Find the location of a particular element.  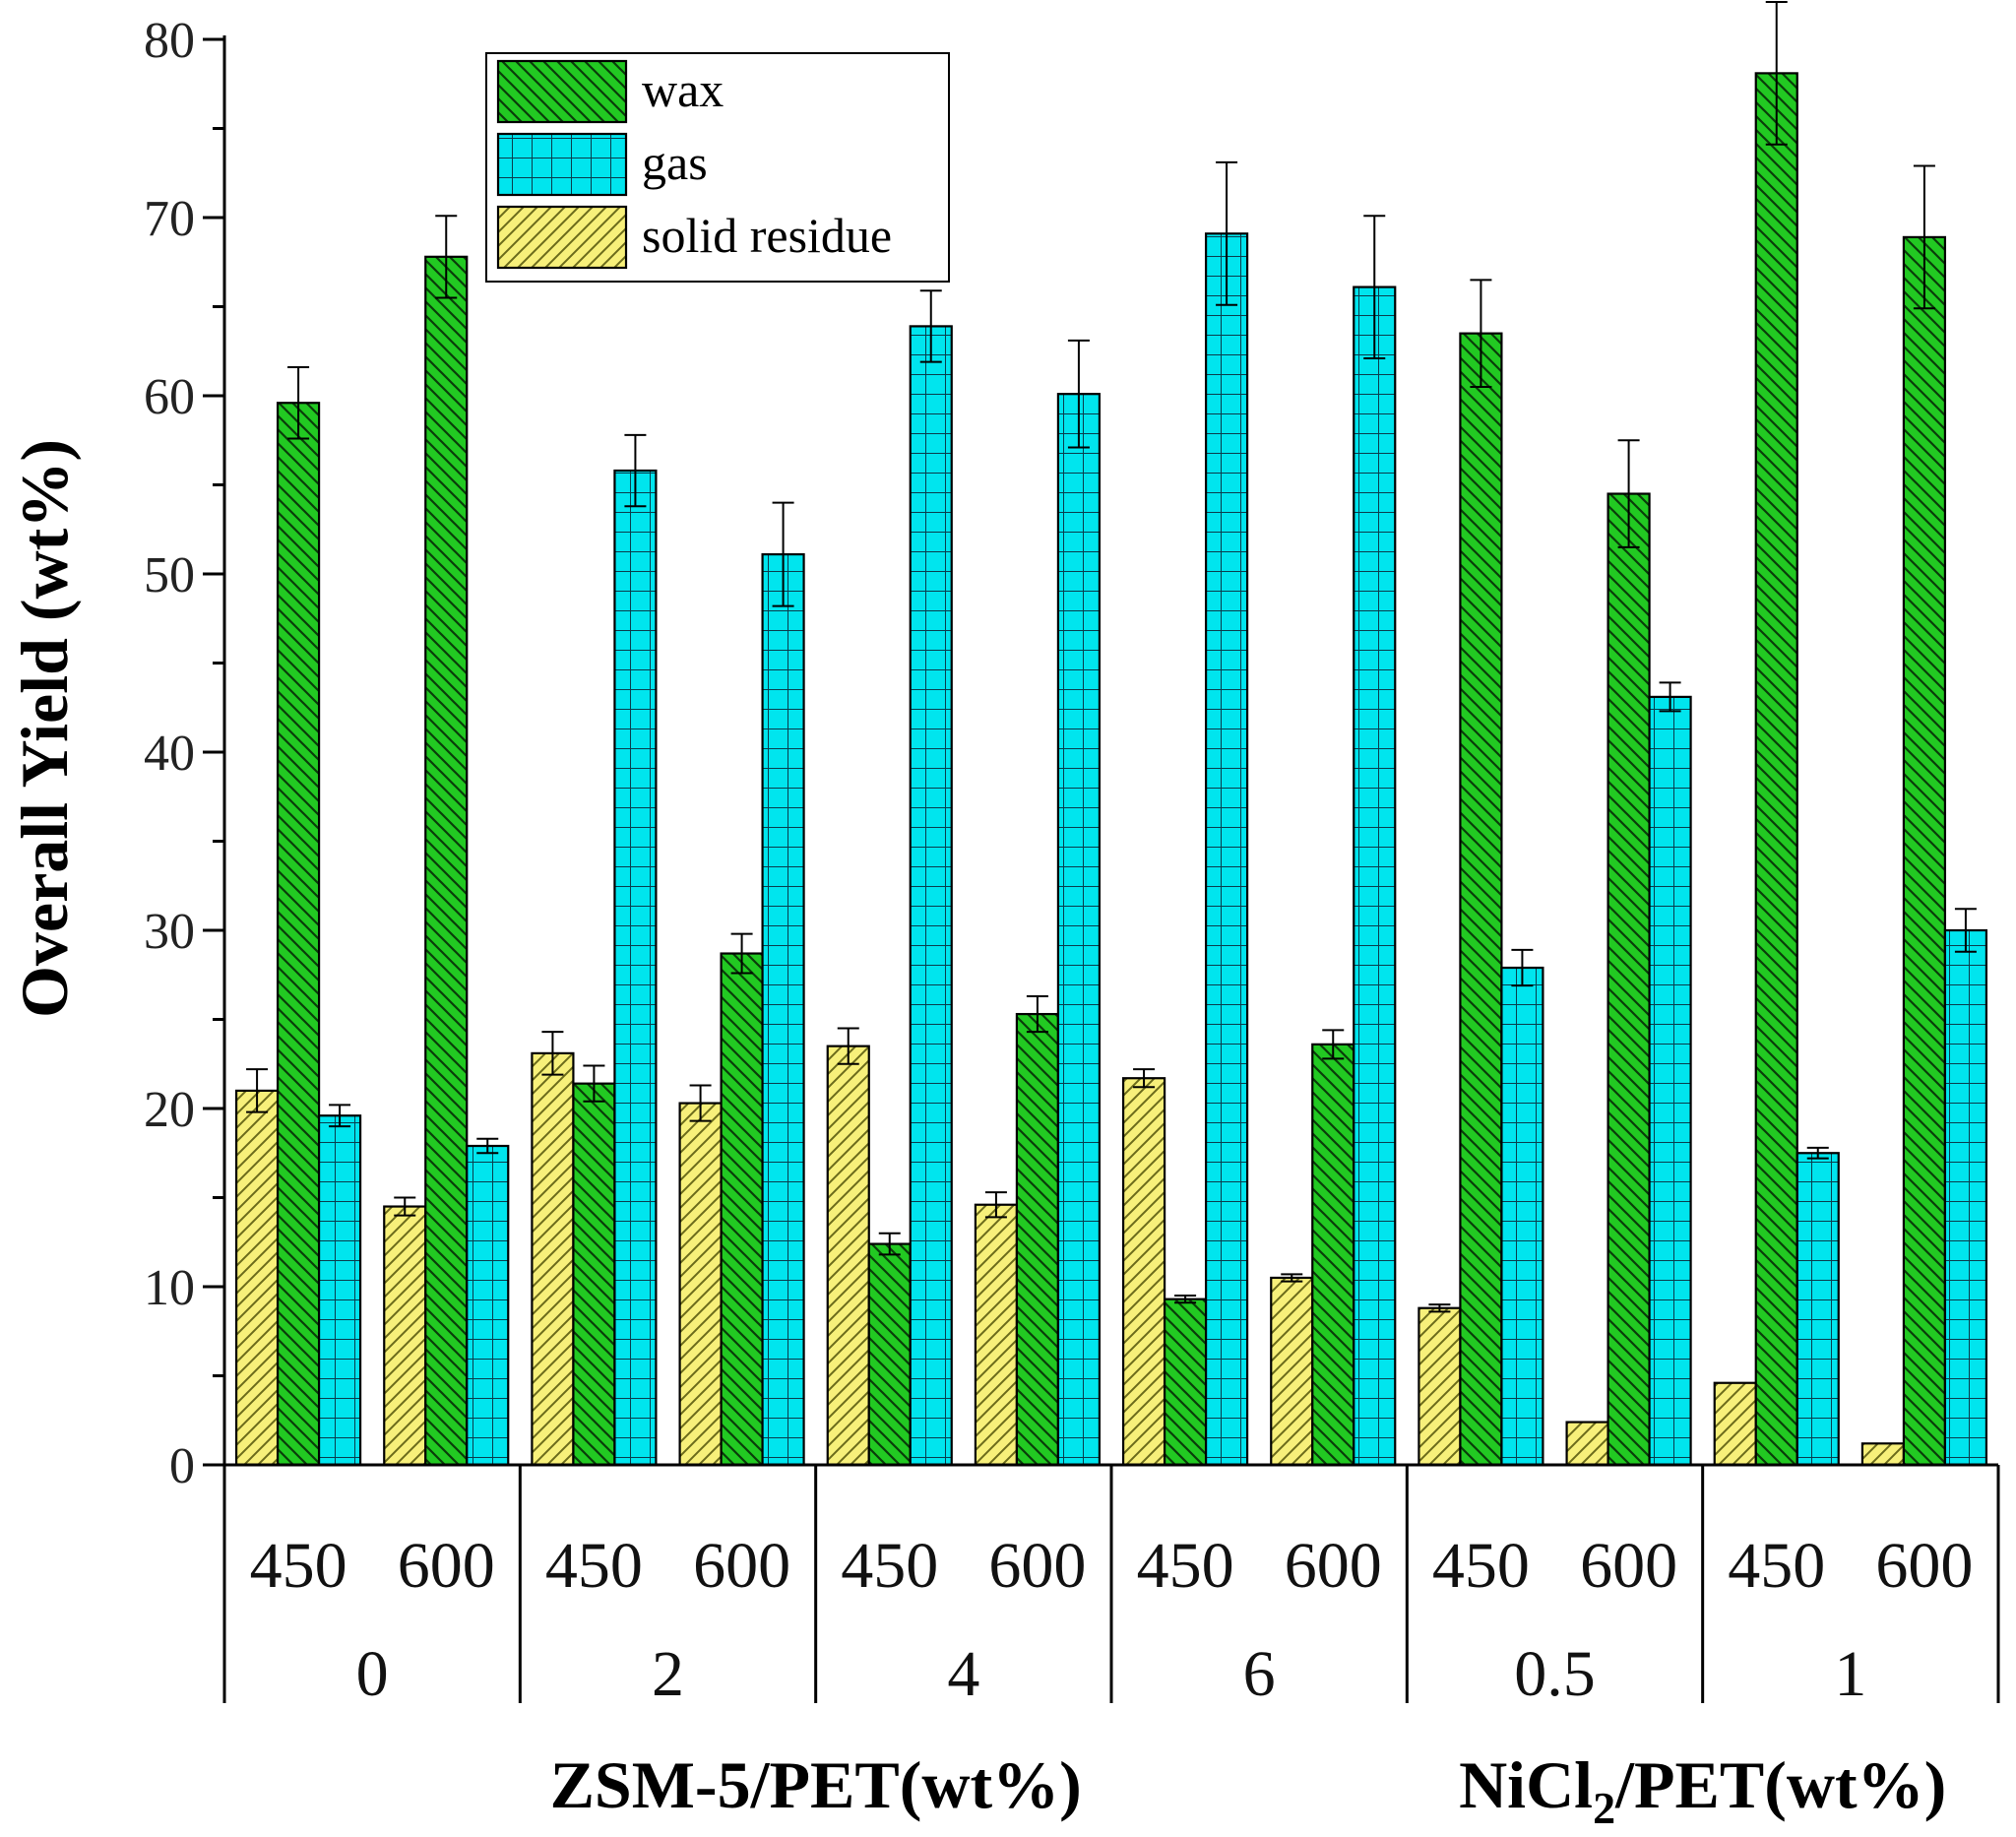

legend-swatch-wax is located at coordinates (562, 91).